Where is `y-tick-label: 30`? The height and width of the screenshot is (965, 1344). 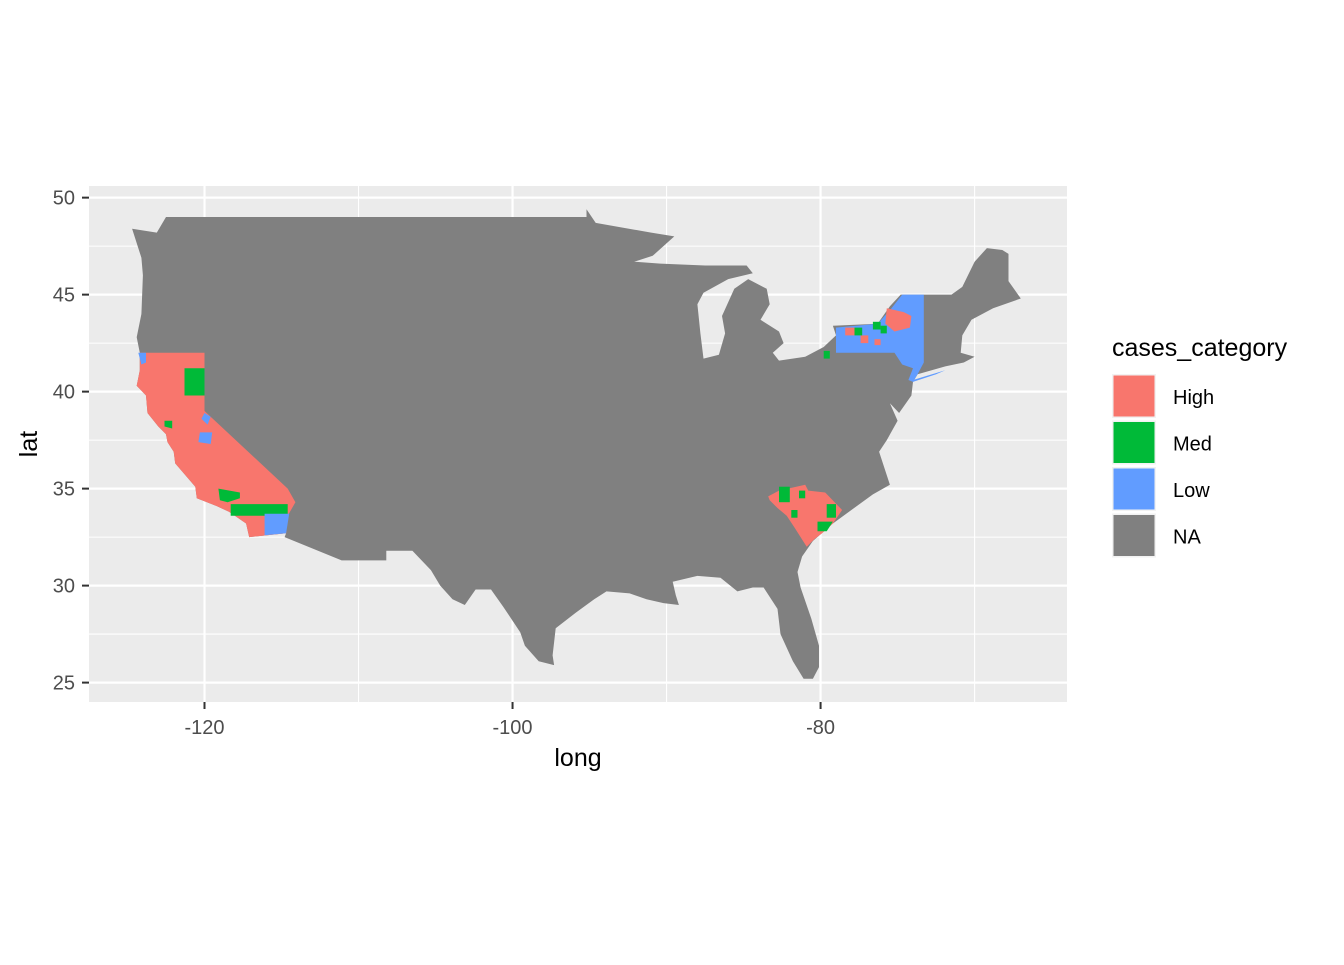
y-tick-label: 30 is located at coordinates (64, 587).